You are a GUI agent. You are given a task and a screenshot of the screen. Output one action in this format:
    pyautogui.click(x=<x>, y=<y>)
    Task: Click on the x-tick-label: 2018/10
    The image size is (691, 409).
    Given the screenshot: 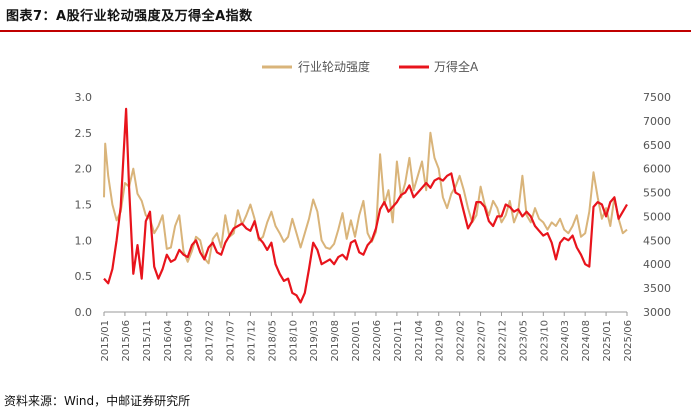 What is the action you would take?
    pyautogui.click(x=293, y=341)
    